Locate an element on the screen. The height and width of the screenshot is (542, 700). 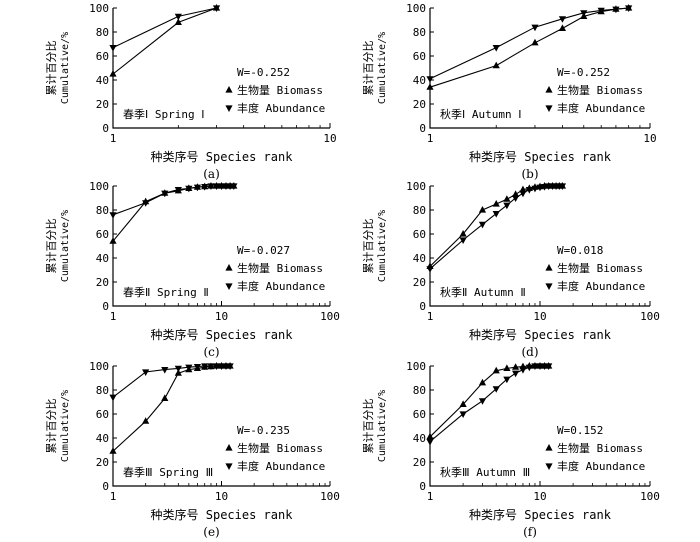
series-line-biomass is located at coordinates (173, 213).